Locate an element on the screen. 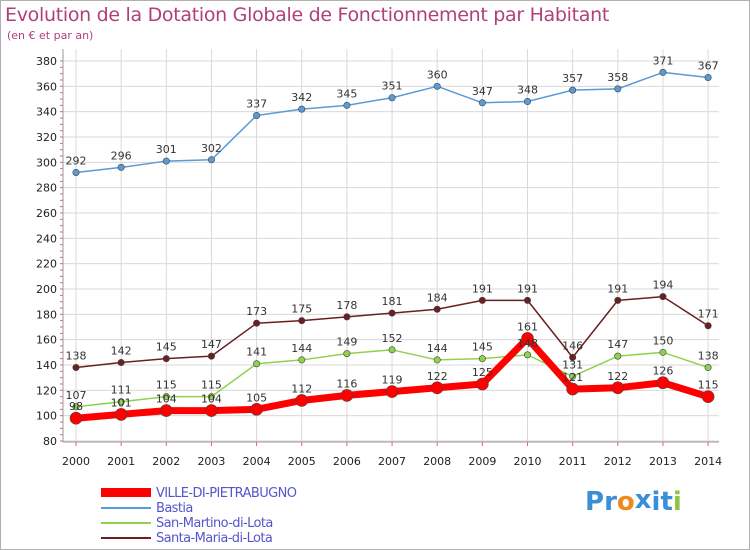  y-tick-label: 360 is located at coordinates (46, 86).